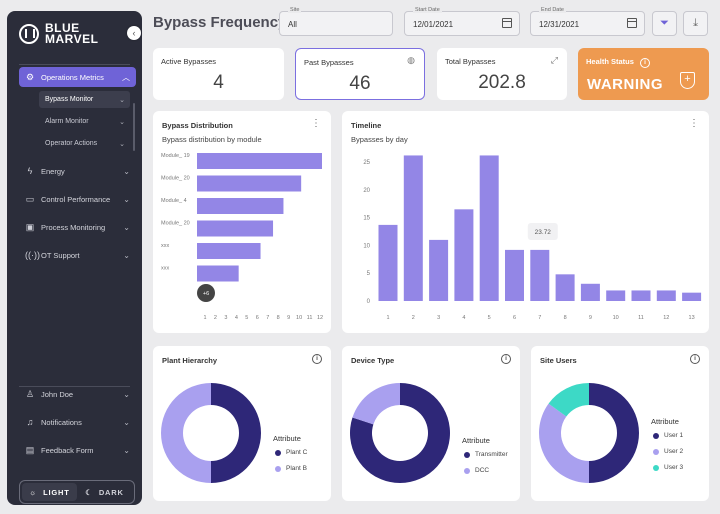 This screenshot has height=514, width=720. I want to click on sun-icon: ☼, so click(33, 492).